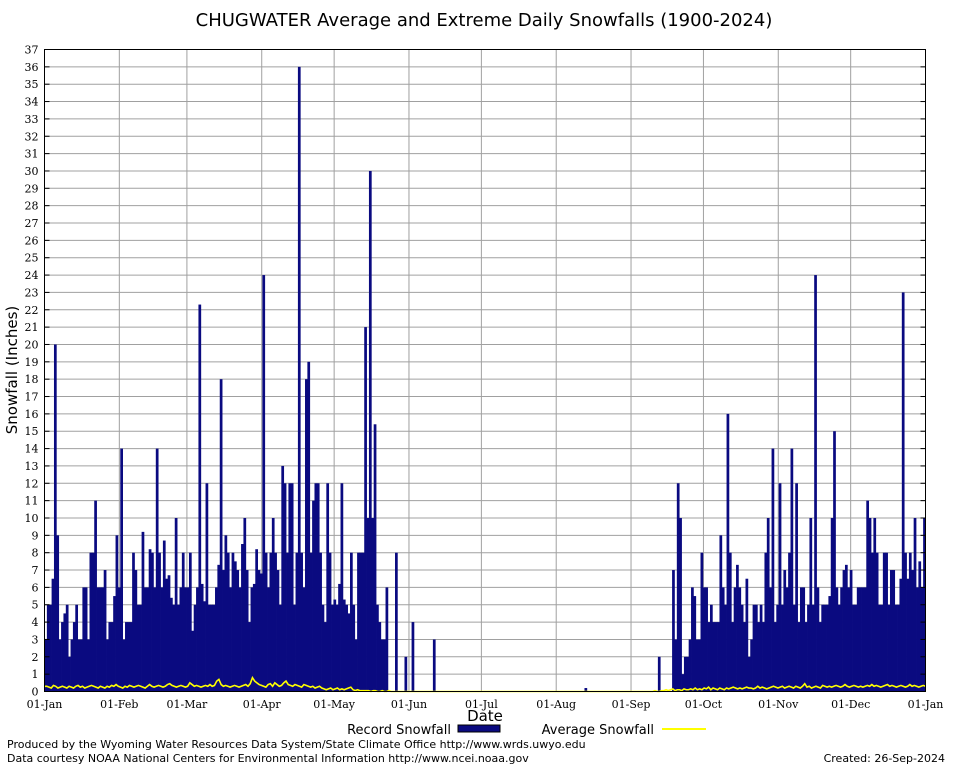 The image size is (954, 768). Describe the element at coordinates (35, 570) in the screenshot. I see `y-tick-label: 7` at that location.